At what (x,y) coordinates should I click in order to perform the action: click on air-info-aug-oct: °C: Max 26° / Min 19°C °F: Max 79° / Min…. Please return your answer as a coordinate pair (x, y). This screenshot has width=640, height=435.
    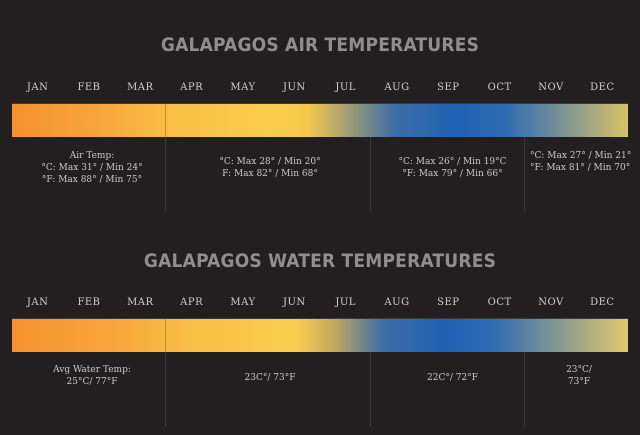
    Looking at the image, I should click on (452, 168).